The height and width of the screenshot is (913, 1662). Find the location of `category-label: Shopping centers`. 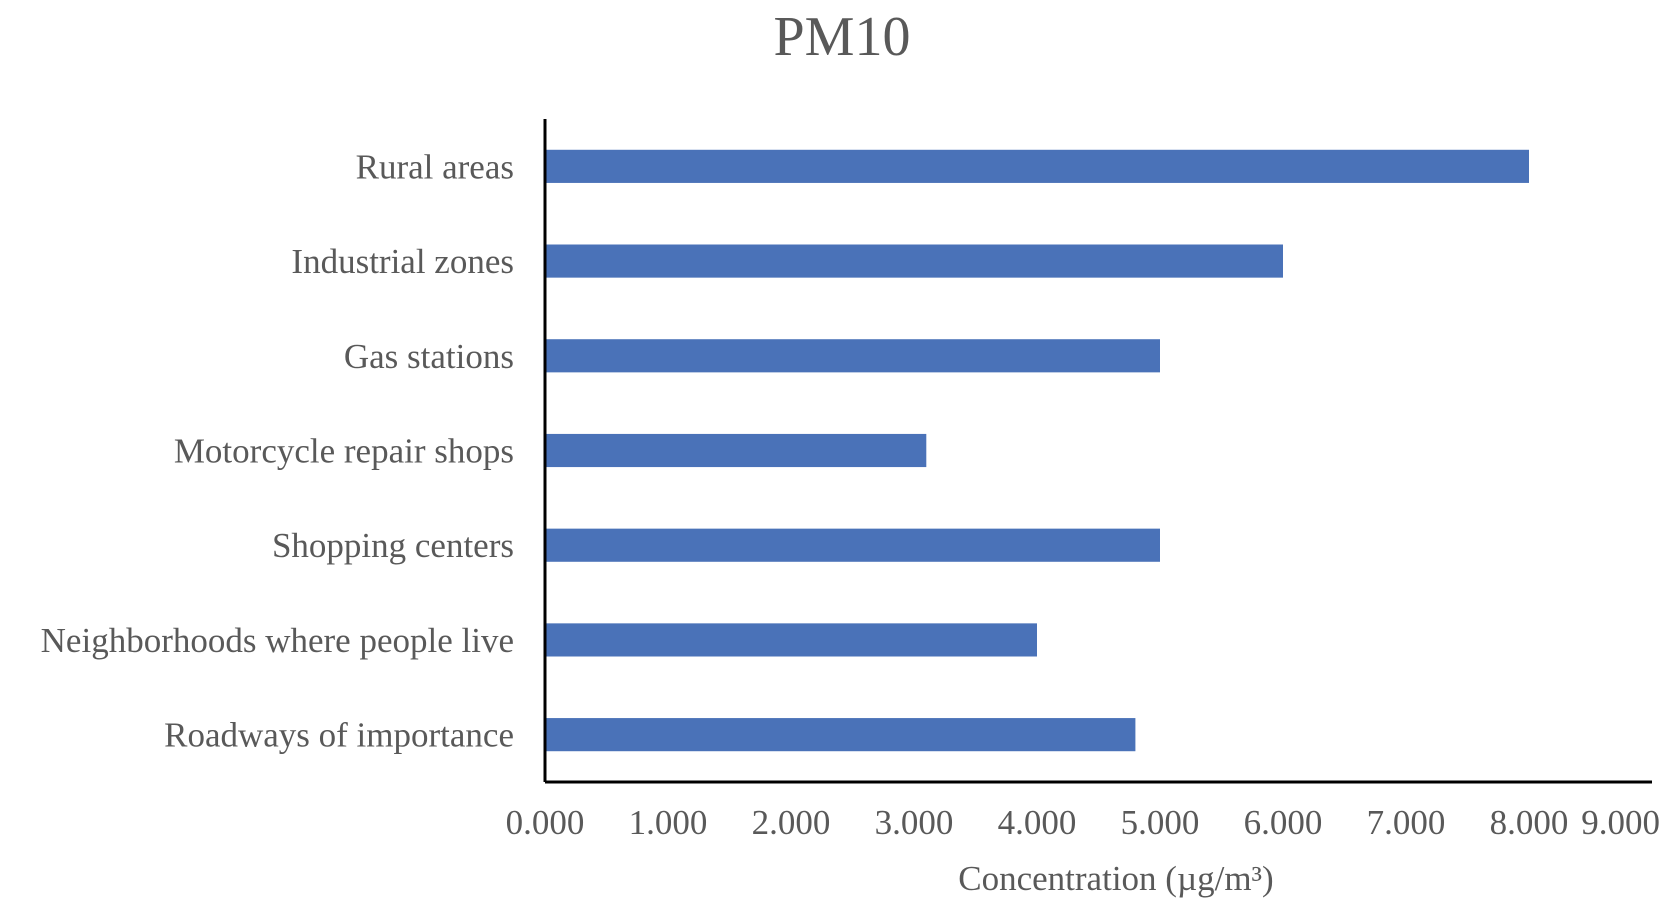

category-label: Shopping centers is located at coordinates (393, 545).